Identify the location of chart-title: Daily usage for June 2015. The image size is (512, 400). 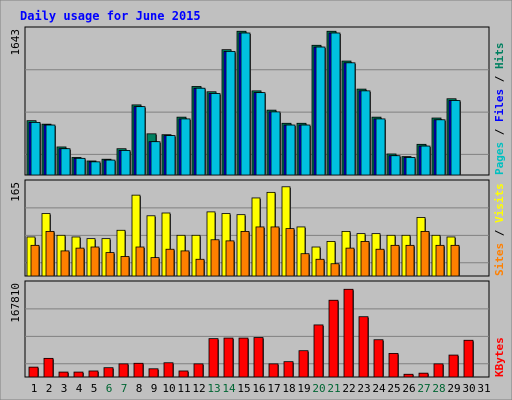
(110, 16).